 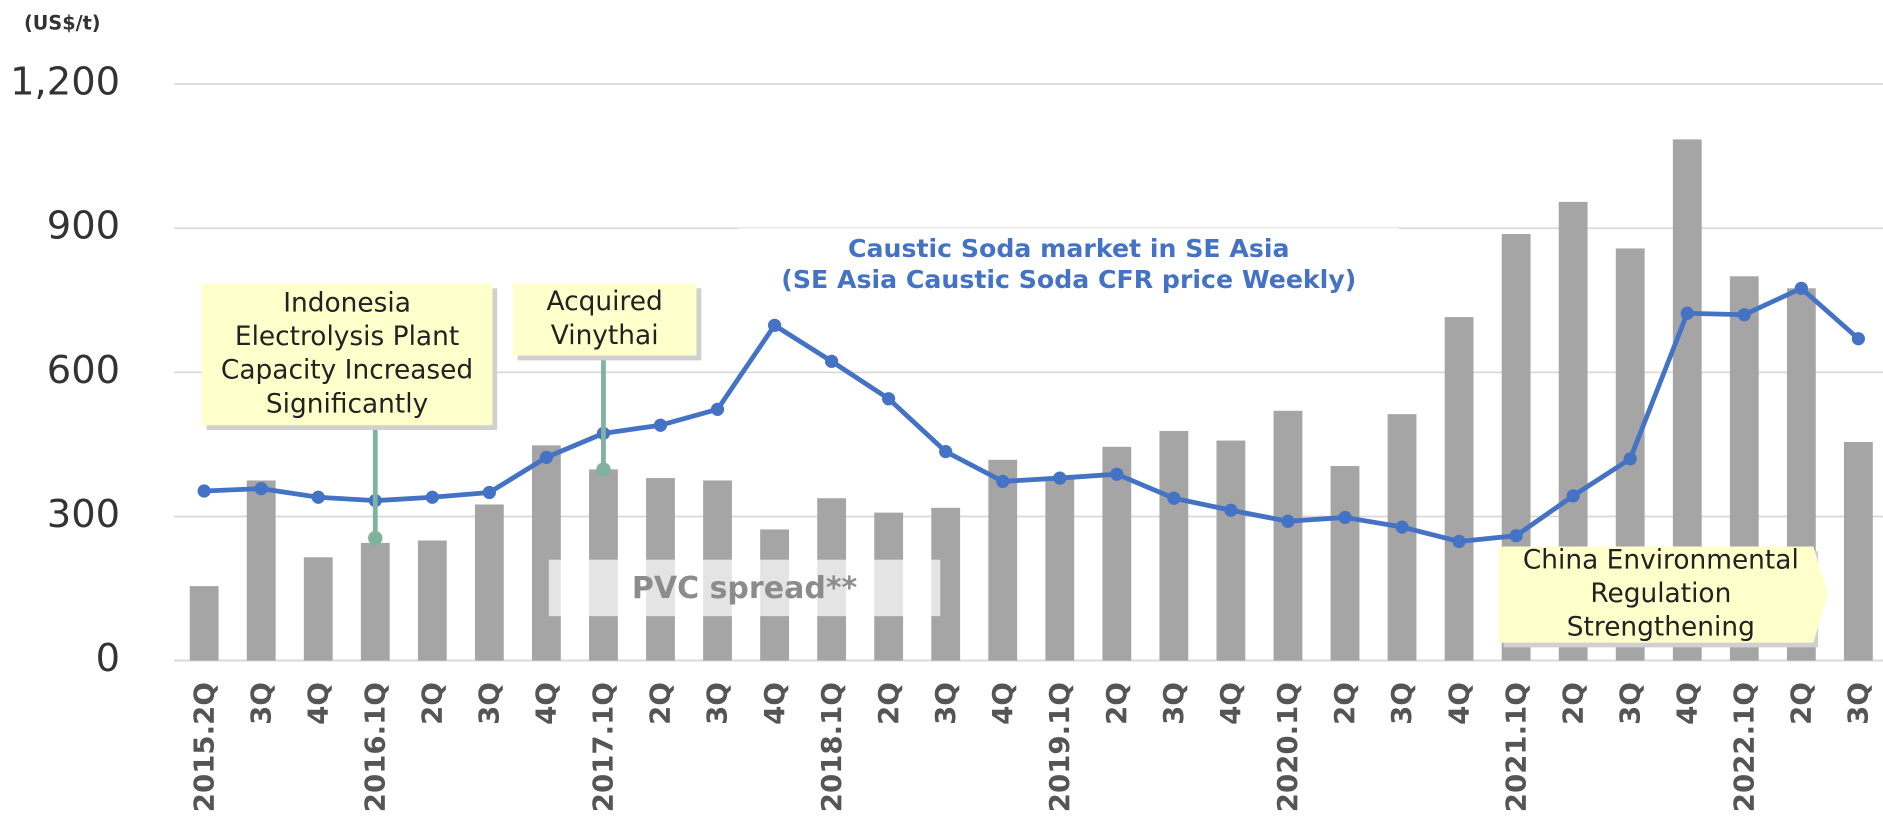 I want to click on y-tick-label: 1,200, so click(x=65, y=82).